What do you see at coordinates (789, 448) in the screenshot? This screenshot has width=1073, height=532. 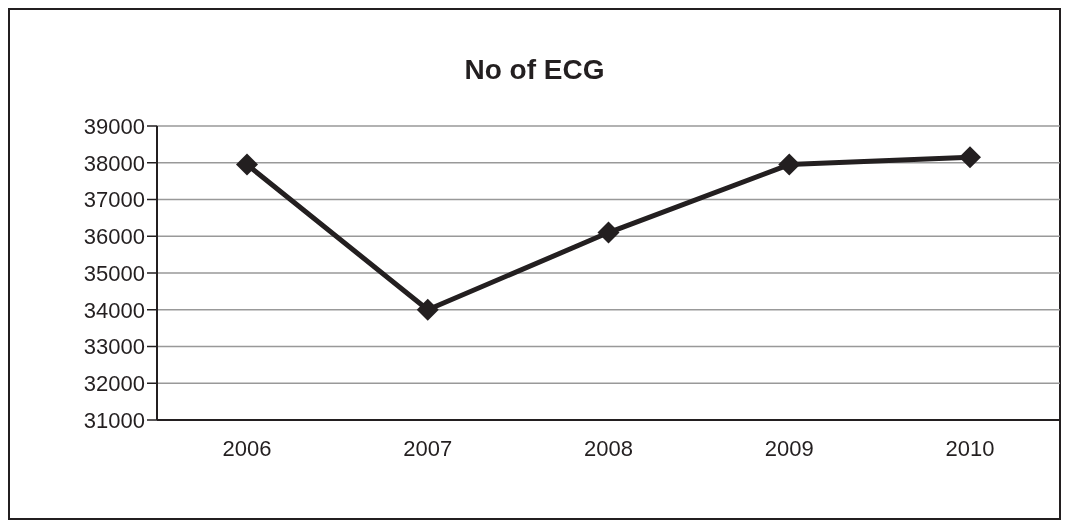 I see `x-tick-label: 2009` at bounding box center [789, 448].